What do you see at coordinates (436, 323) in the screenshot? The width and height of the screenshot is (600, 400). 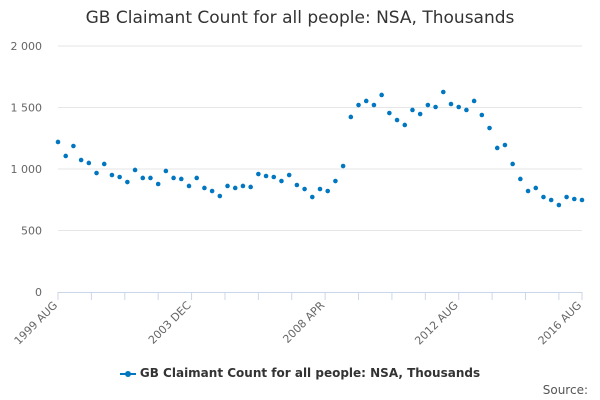 I see `x-tick-label: 2012 AUG` at bounding box center [436, 323].